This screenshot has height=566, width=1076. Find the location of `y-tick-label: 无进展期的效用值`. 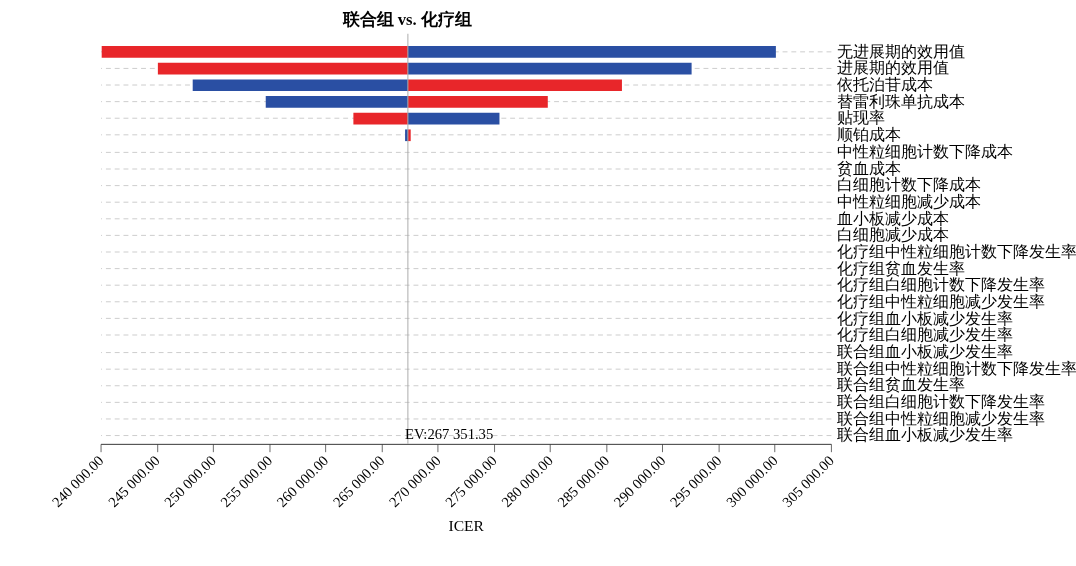

y-tick-label: 无进展期的效用值 is located at coordinates (901, 51).